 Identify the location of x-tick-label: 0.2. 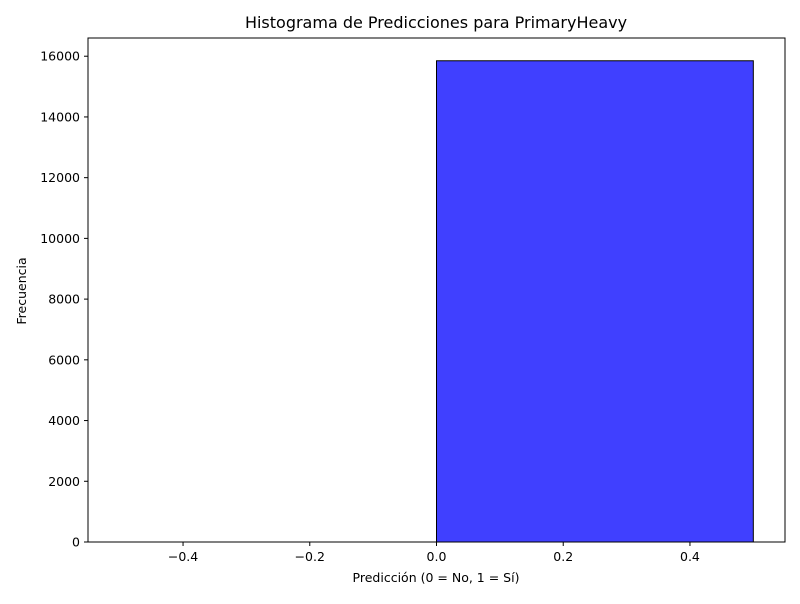
(563, 556).